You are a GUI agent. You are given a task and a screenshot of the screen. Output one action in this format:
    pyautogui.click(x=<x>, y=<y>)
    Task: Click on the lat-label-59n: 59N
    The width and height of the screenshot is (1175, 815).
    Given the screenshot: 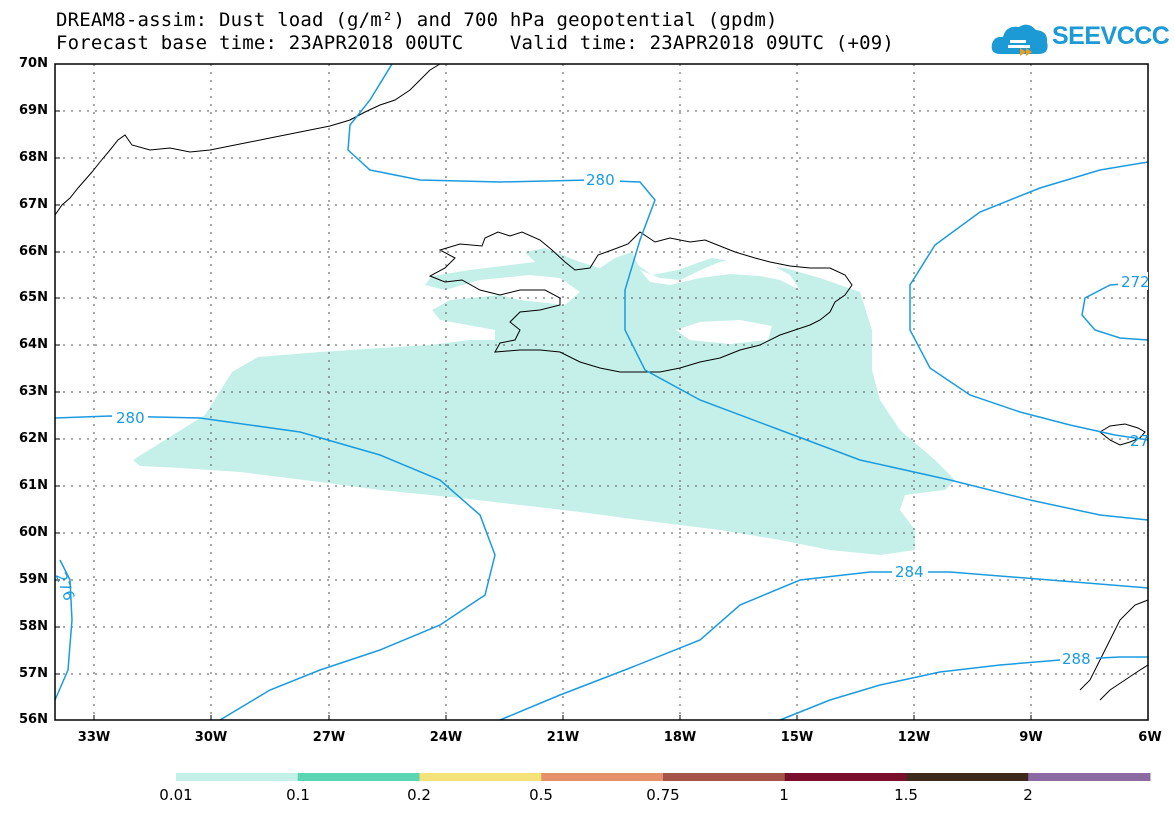 What is the action you would take?
    pyautogui.click(x=33, y=579)
    